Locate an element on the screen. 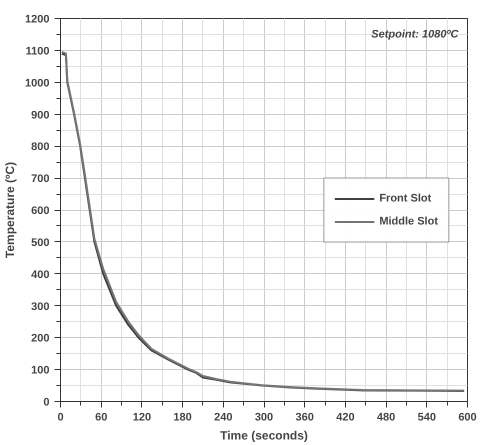 The image size is (481, 445). y-tick-label: 400 is located at coordinates (40, 274).